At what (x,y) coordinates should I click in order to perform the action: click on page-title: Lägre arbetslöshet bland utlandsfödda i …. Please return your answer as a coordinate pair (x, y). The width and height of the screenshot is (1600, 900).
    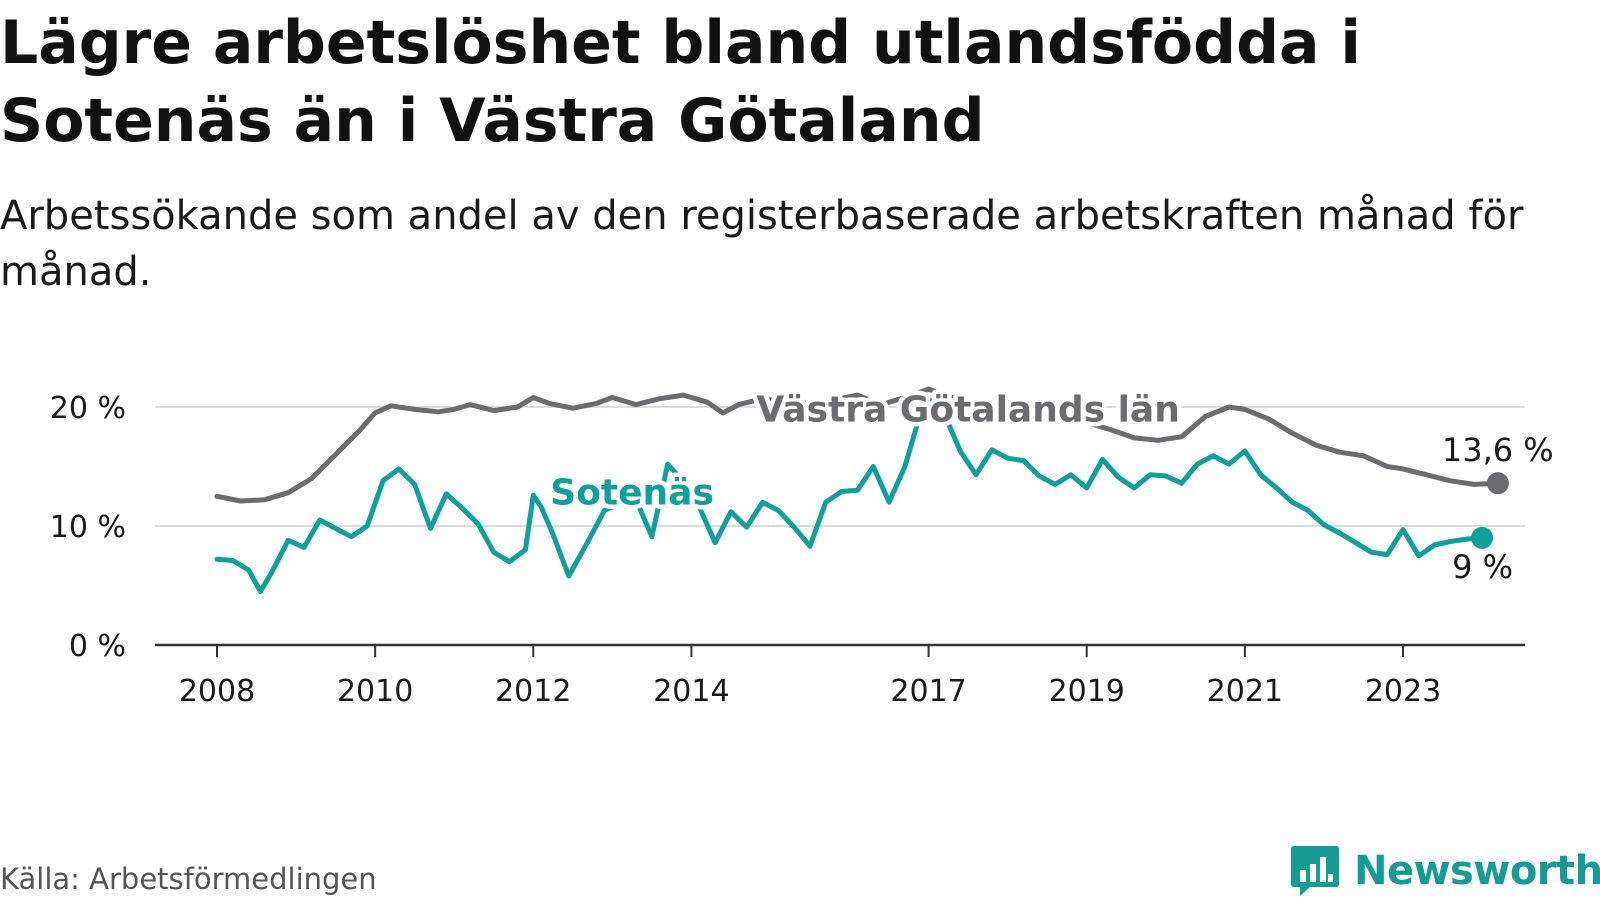
    Looking at the image, I should click on (680, 82).